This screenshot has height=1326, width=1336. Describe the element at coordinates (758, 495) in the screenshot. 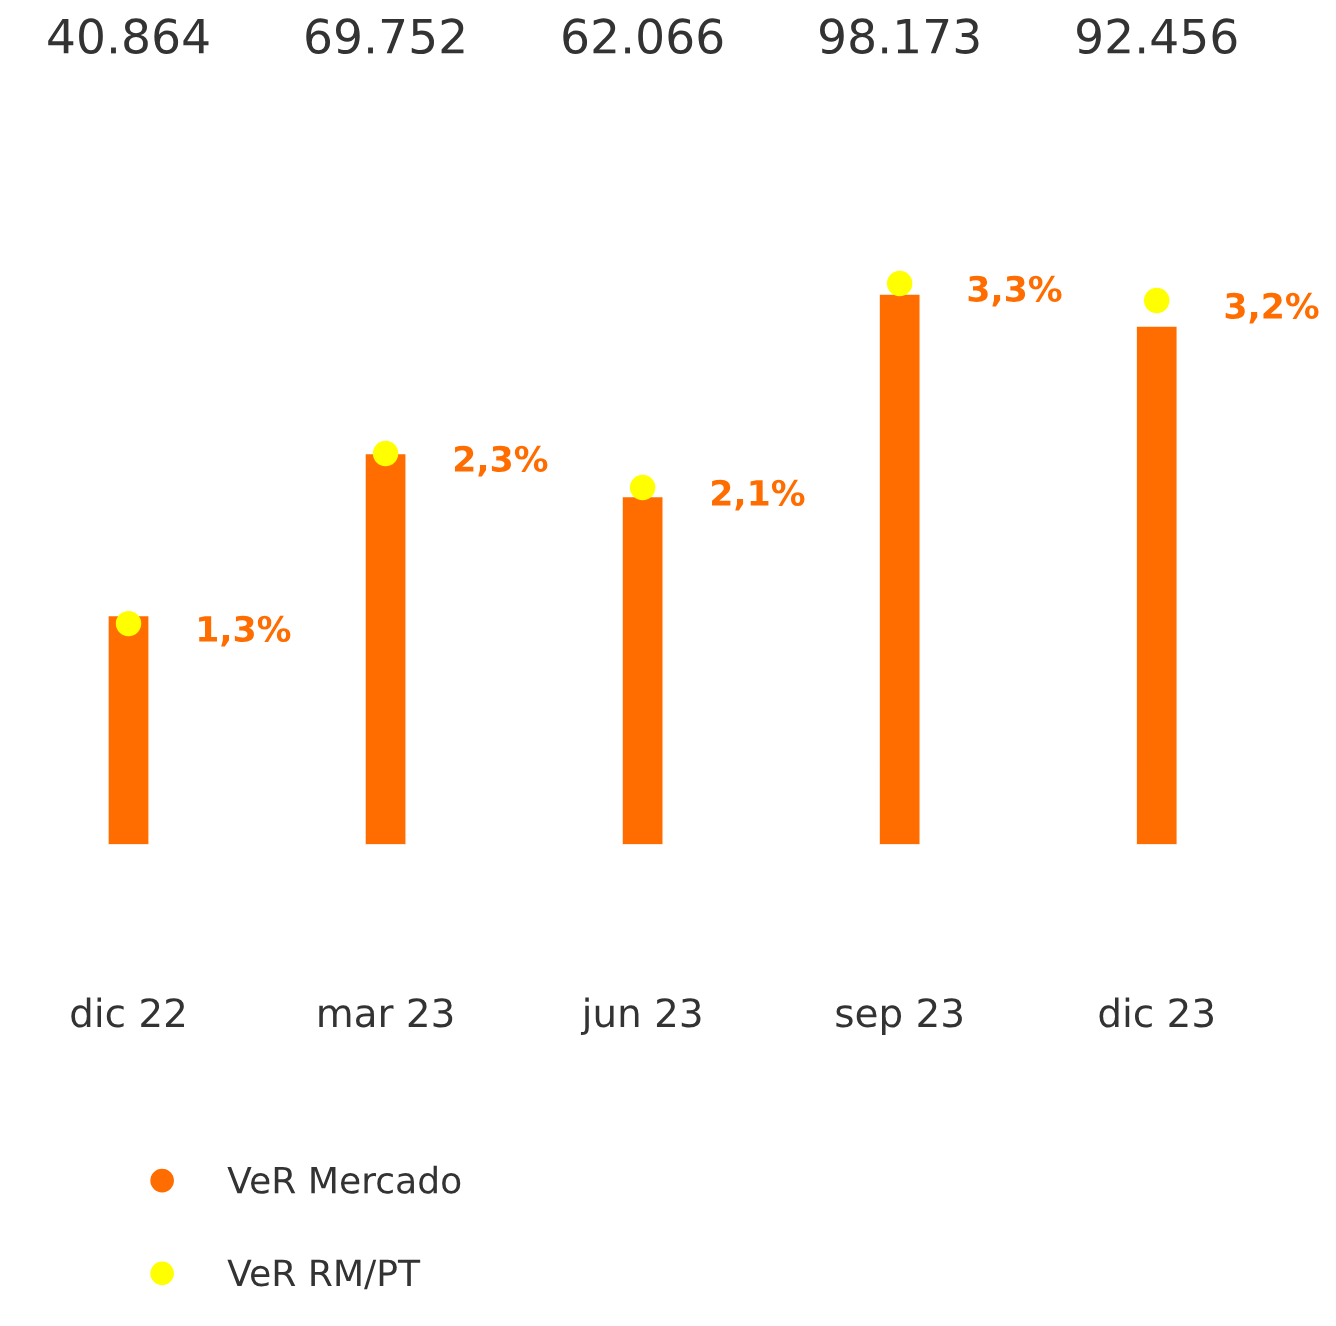

I see `data-label: 2,1%` at that location.